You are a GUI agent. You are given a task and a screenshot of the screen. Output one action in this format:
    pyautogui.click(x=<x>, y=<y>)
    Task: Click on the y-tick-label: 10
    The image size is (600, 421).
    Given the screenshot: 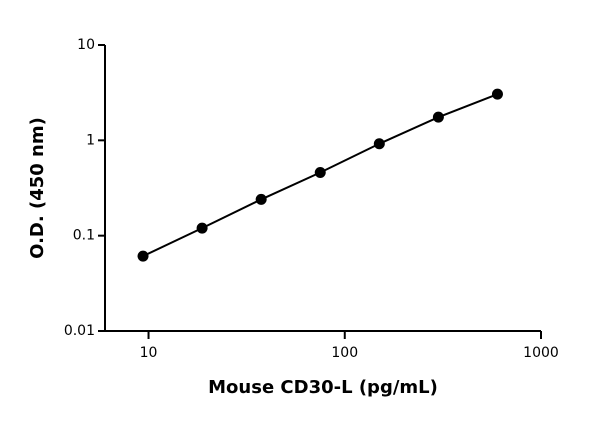 What is the action you would take?
    pyautogui.click(x=86, y=45)
    